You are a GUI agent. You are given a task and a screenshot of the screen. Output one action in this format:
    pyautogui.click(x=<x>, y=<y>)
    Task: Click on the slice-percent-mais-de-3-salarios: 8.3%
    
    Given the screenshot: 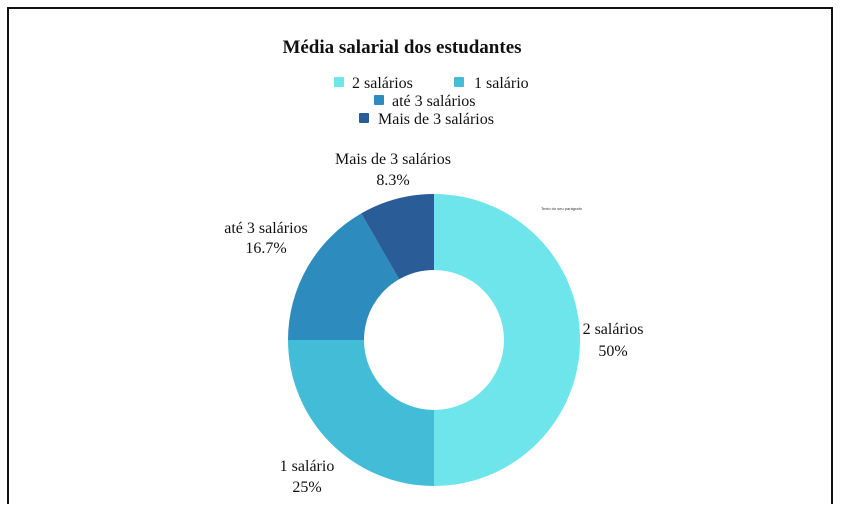 What is the action you would take?
    pyautogui.click(x=392, y=180)
    